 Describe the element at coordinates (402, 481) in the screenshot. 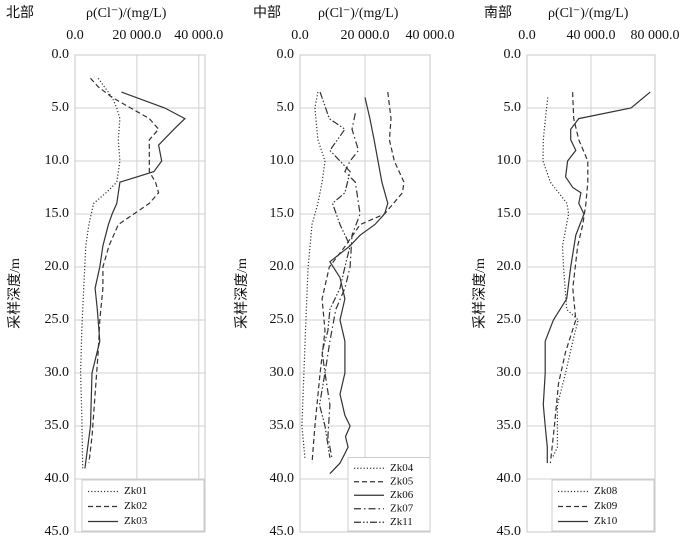

I see `legend-label: Zk05` at that location.